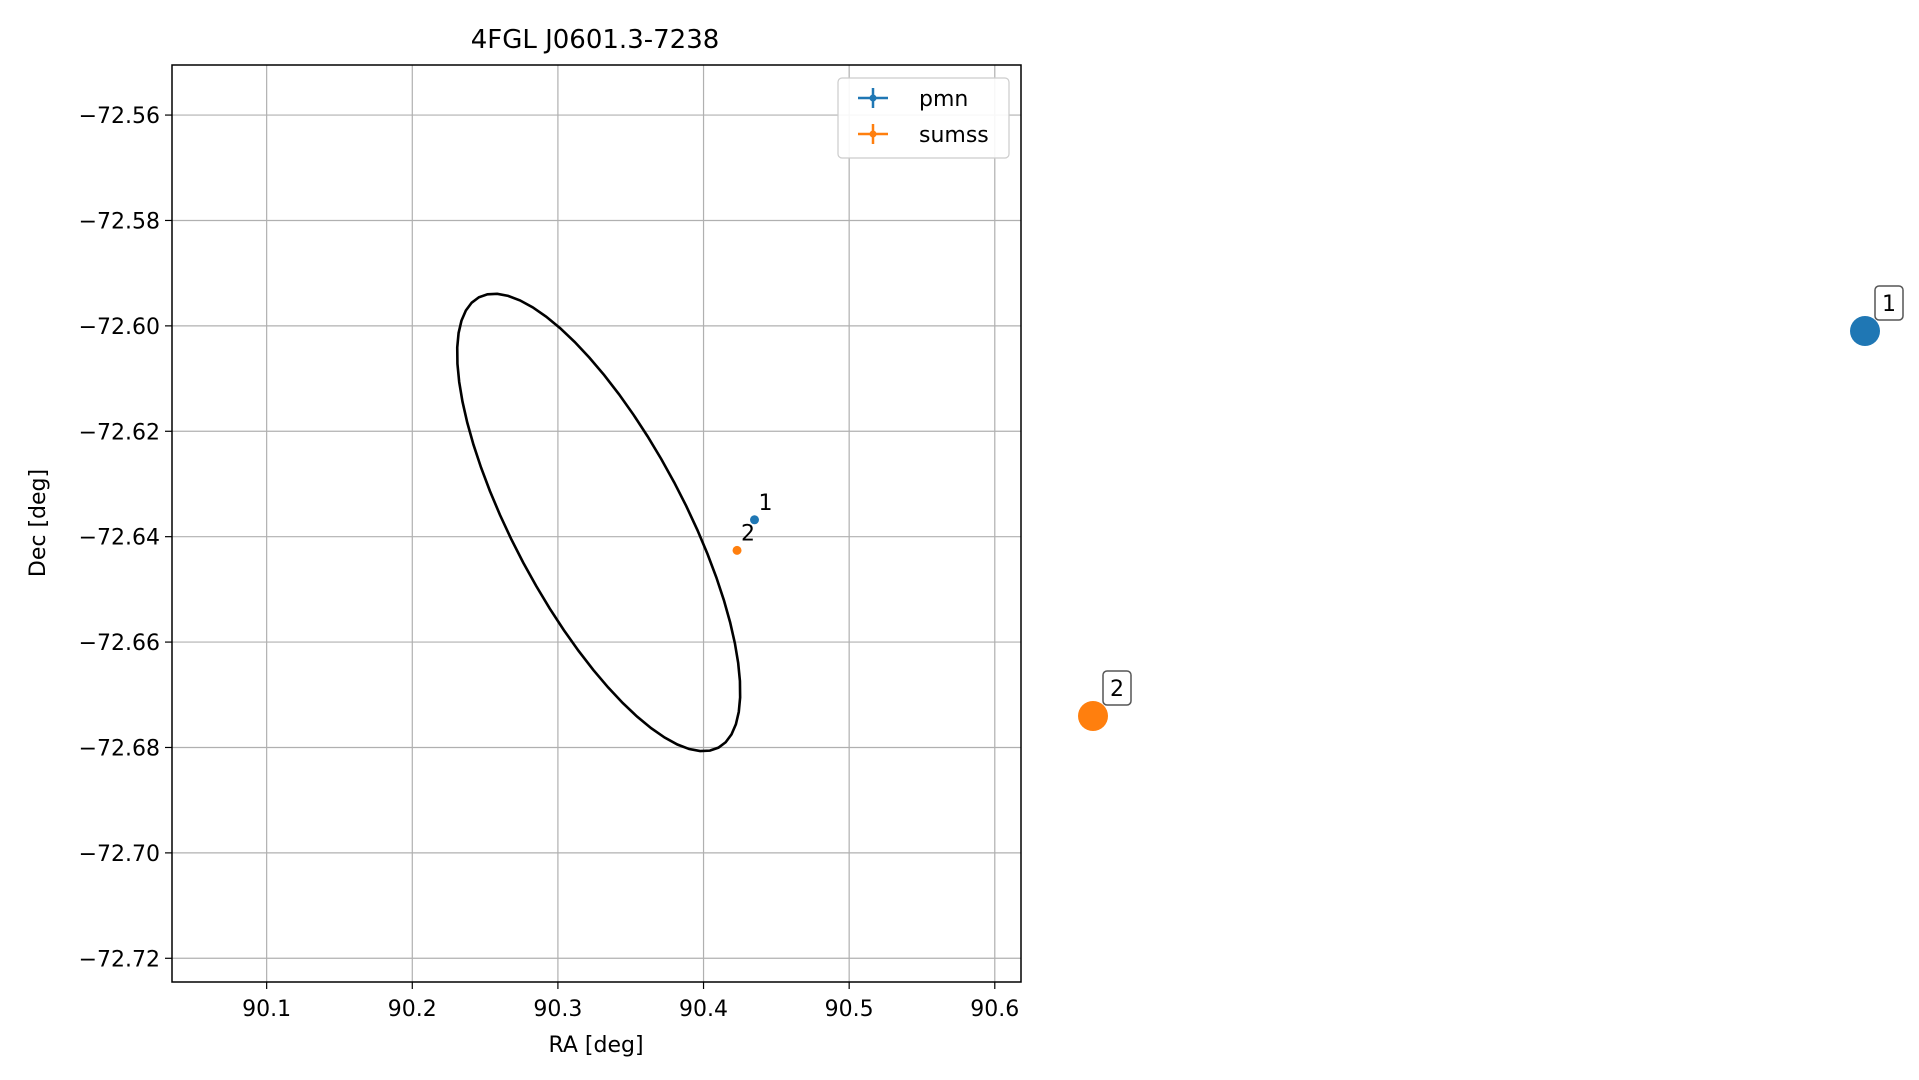 This screenshot has width=1919, height=1080. What do you see at coordinates (923, 118) in the screenshot?
I see `legend: pmn sumss` at bounding box center [923, 118].